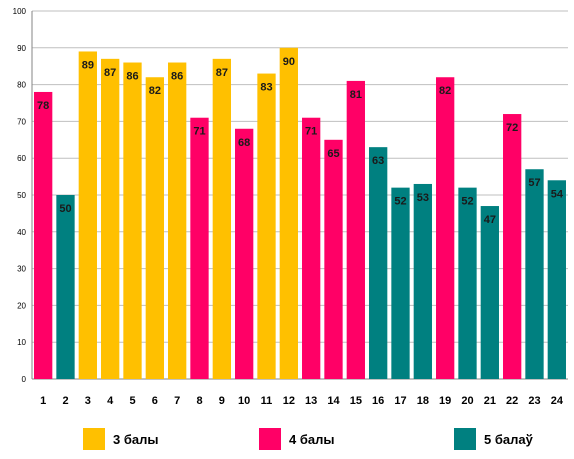  What do you see at coordinates (244, 143) in the screenshot?
I see `data-label-10: 68` at bounding box center [244, 143].